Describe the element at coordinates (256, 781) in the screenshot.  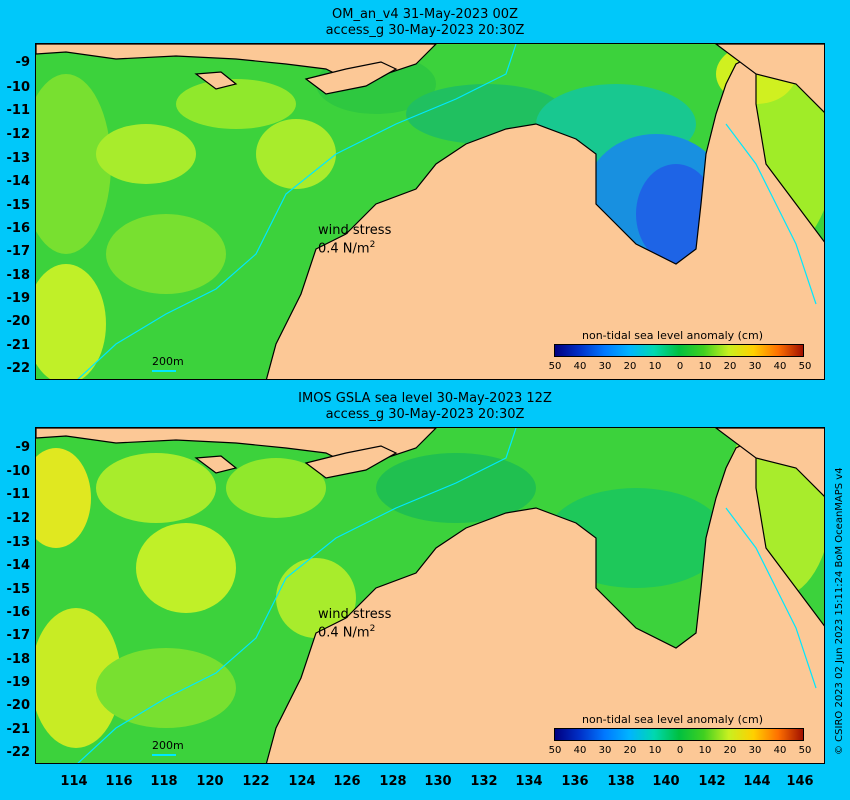
I see `x-tick-label: 122` at that location.